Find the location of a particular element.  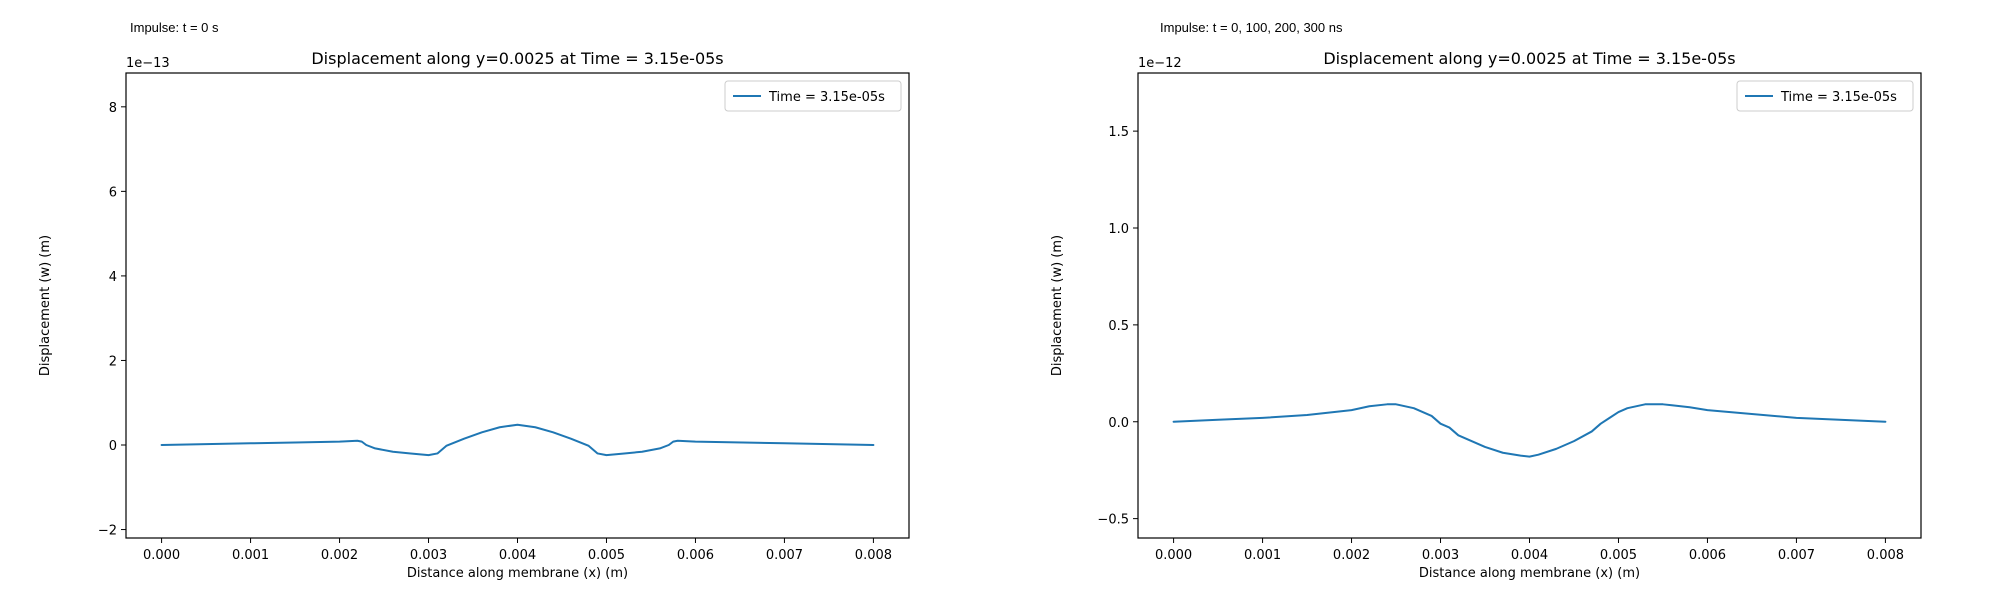

y-tick-label: 8 is located at coordinates (113, 108).